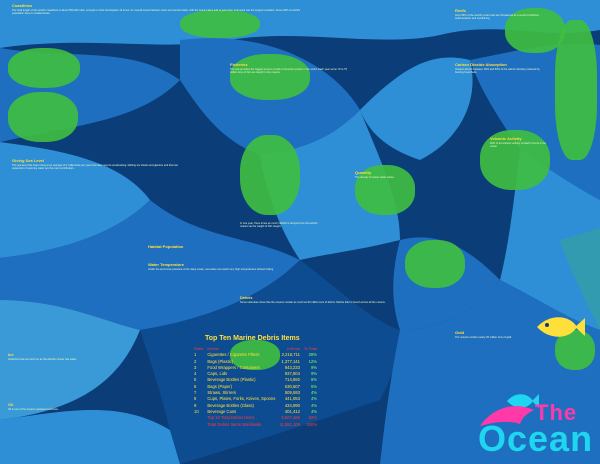 The width and height of the screenshot is (600, 464). What do you see at coordinates (313, 355) in the screenshot?
I see `debris-pct: 28%` at bounding box center [313, 355].